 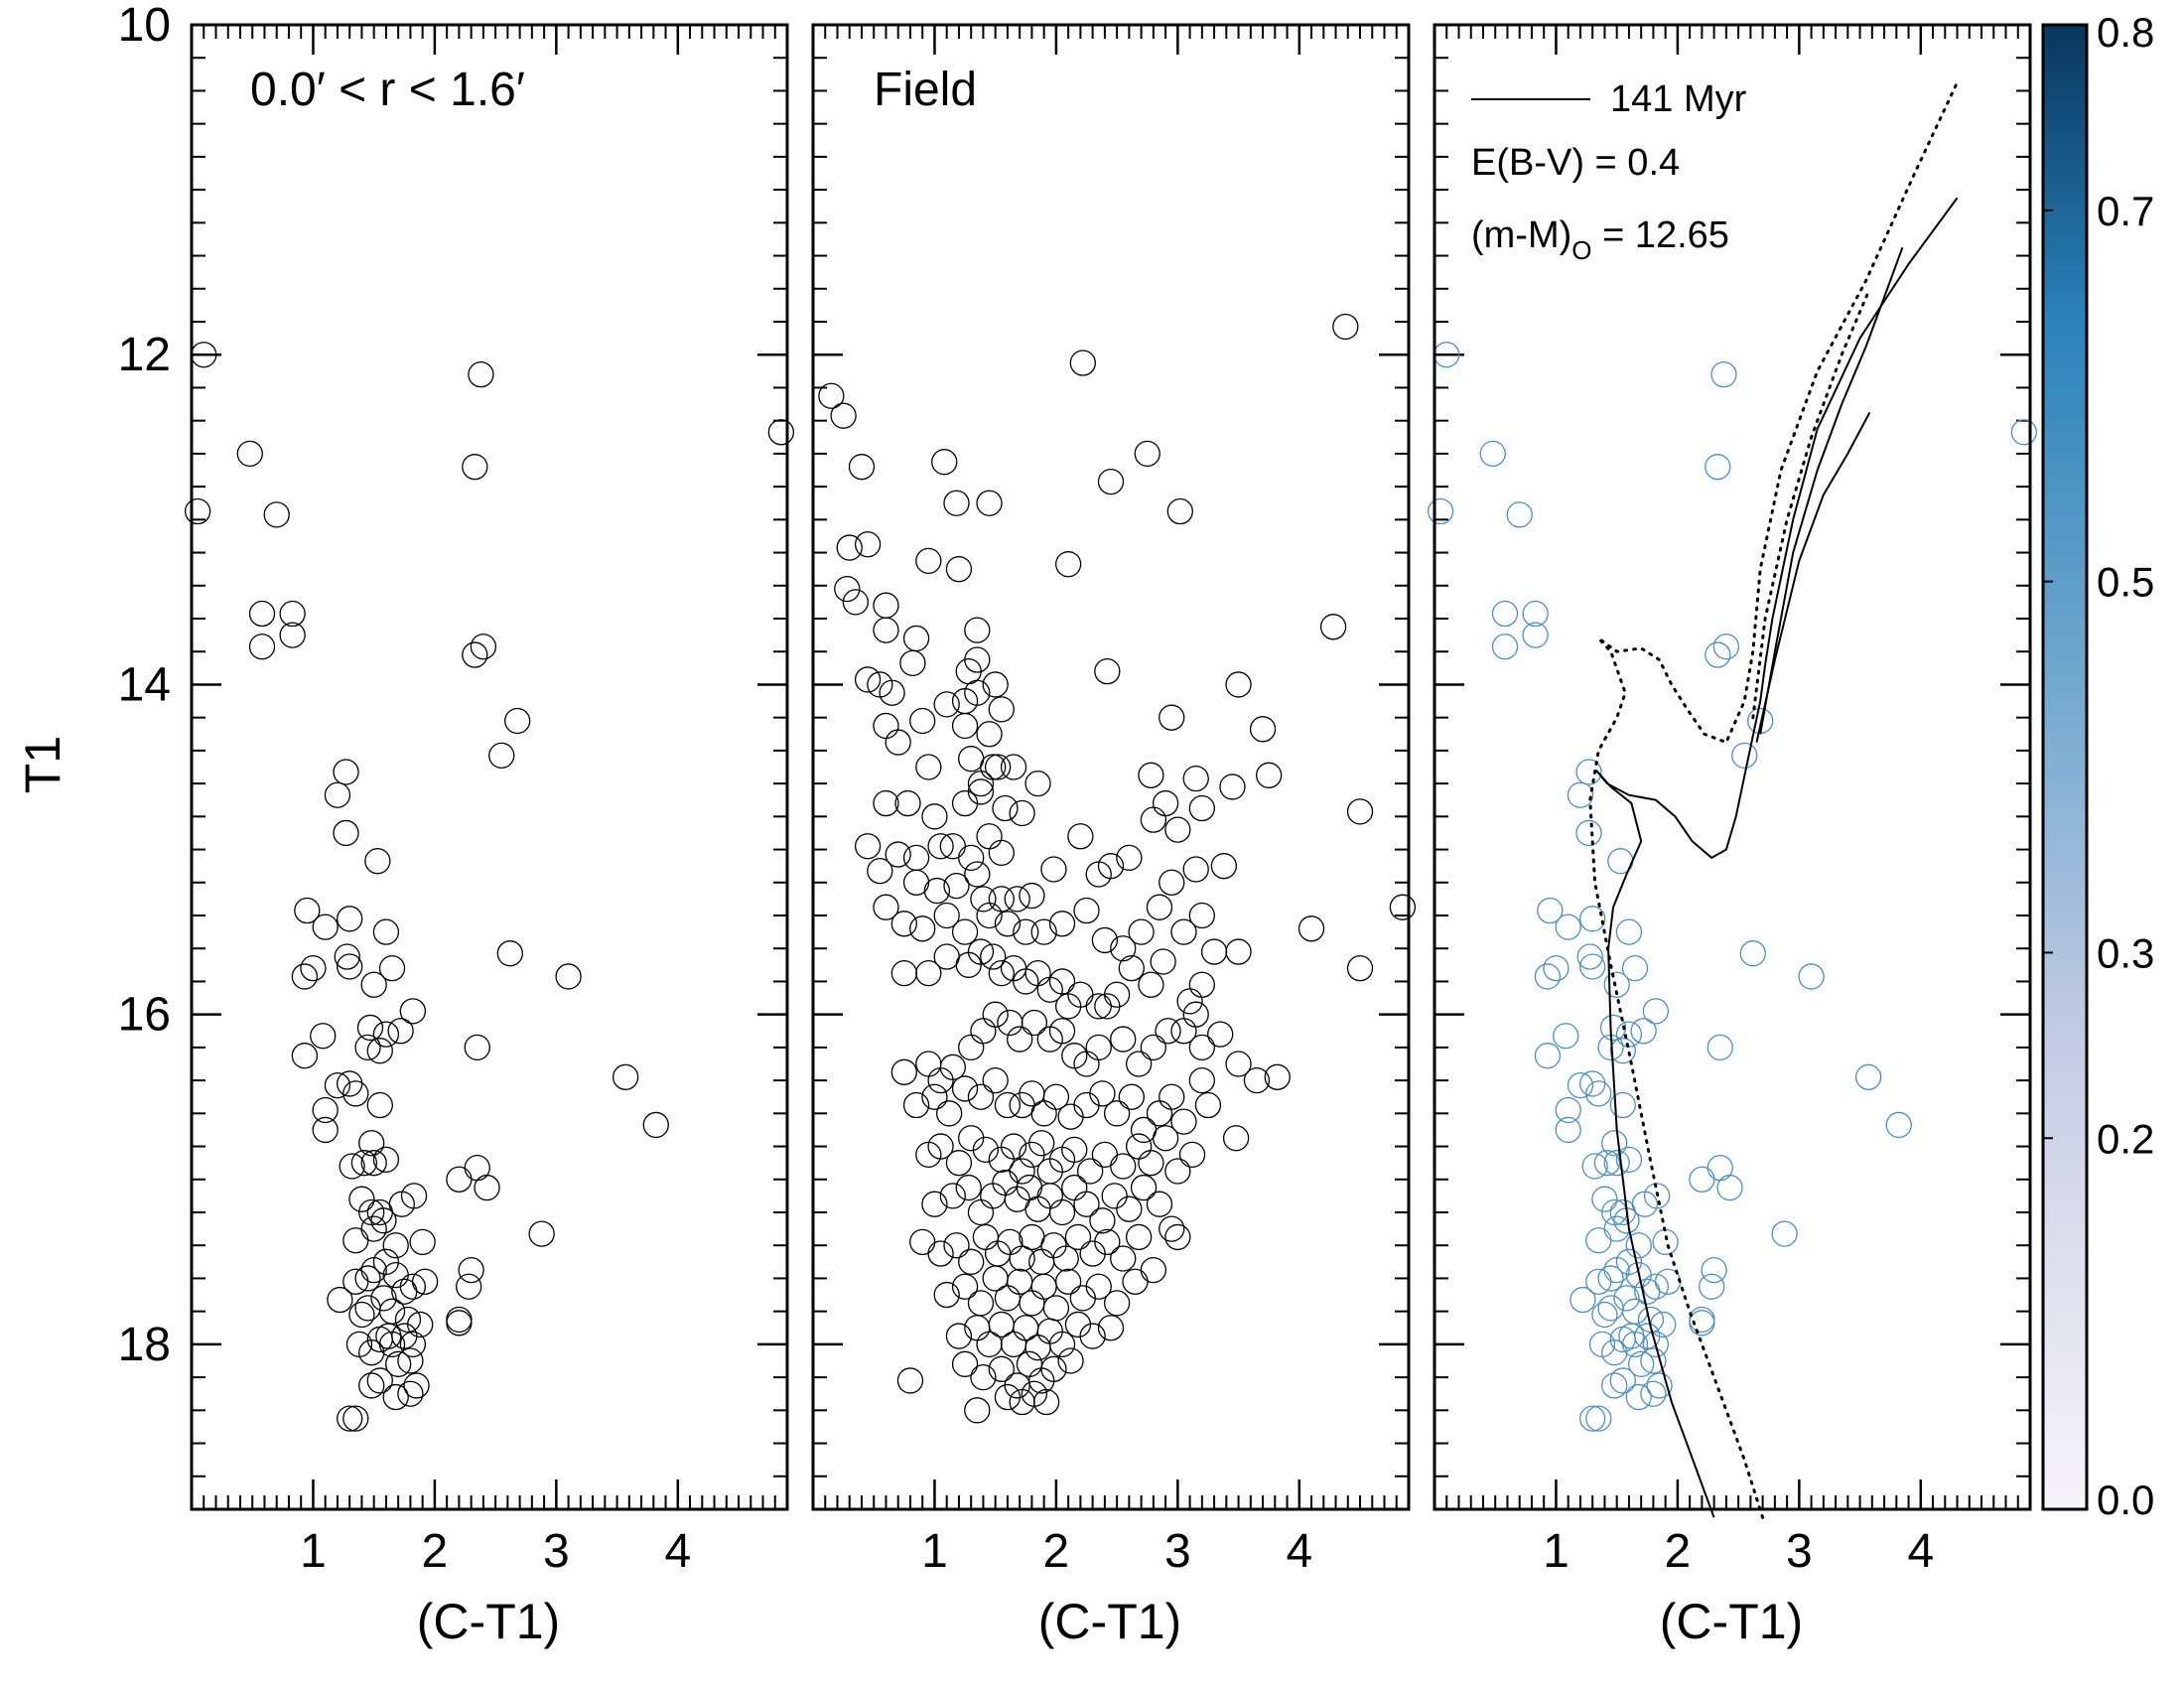 What do you see at coordinates (2125, 1500) in the screenshot?
I see `colorbar-tick-label: 0.0` at bounding box center [2125, 1500].